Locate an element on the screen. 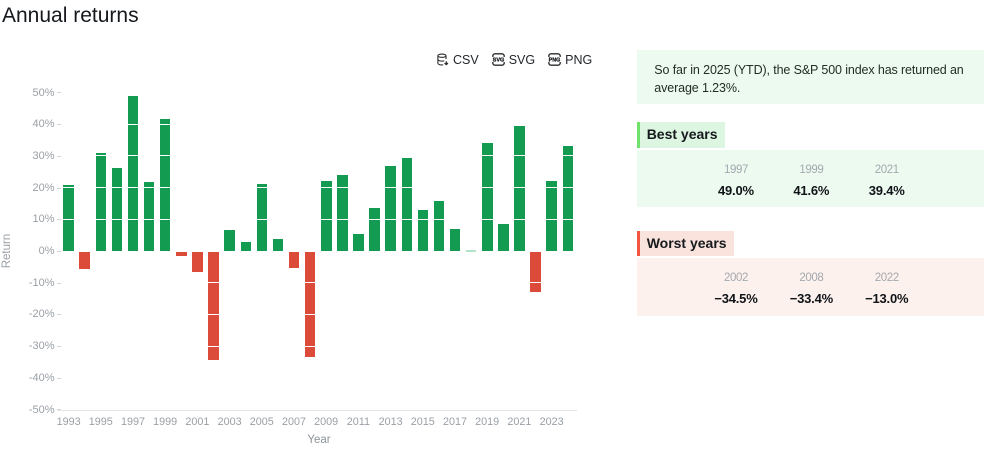 The image size is (994, 451). svg-text: SVG is located at coordinates (498, 61).